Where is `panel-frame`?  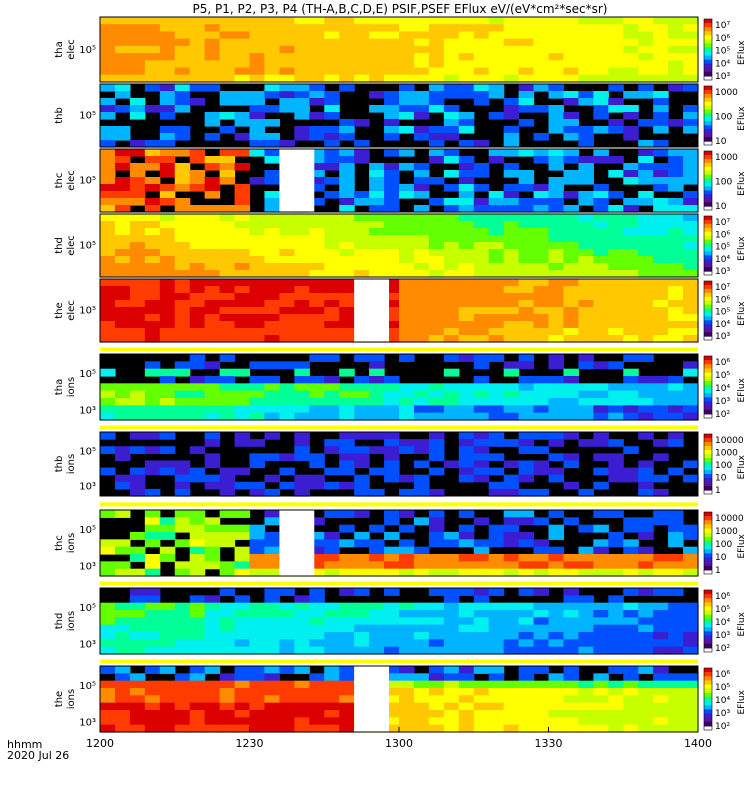
panel-frame is located at coordinates (399, 464).